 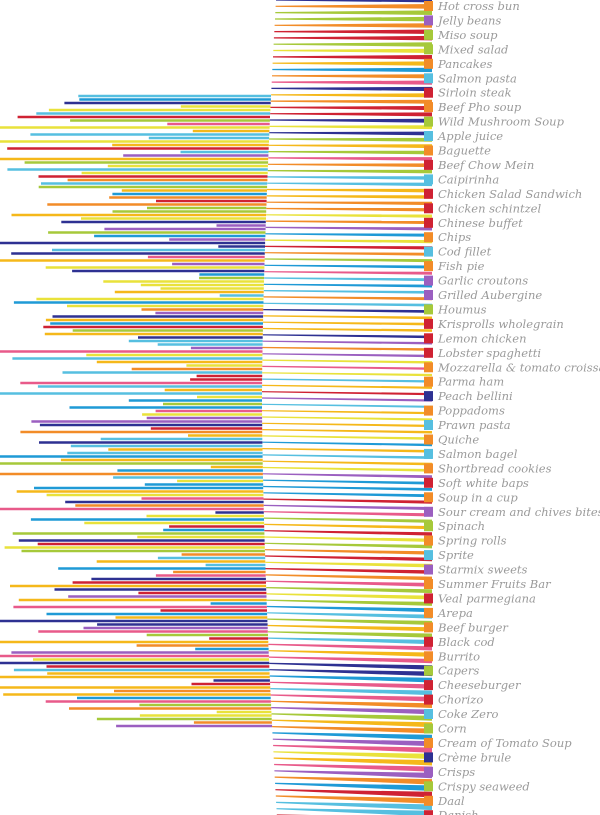 What do you see at coordinates (481, 338) in the screenshot?
I see `legend-label: Lemon chicken` at bounding box center [481, 338].